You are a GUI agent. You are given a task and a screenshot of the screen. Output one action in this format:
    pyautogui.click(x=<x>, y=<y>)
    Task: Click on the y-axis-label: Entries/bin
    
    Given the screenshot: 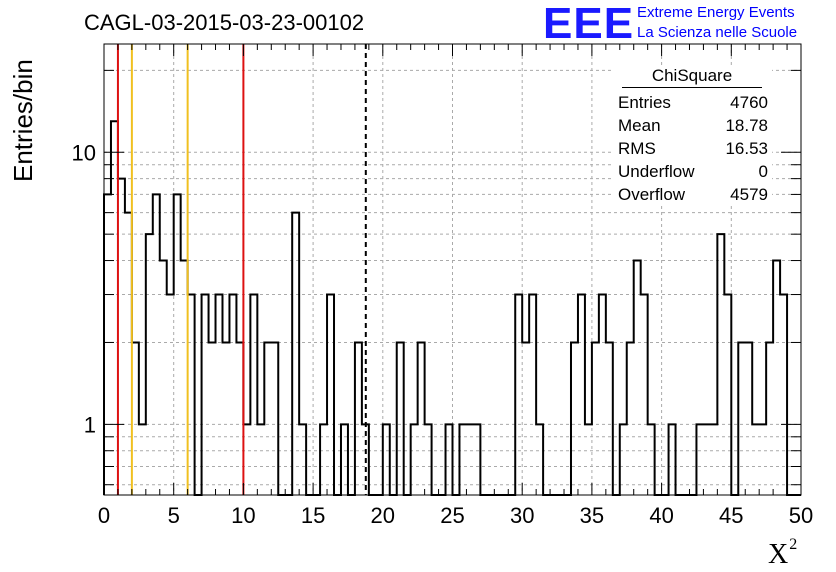 What is the action you would take?
    pyautogui.click(x=23, y=120)
    